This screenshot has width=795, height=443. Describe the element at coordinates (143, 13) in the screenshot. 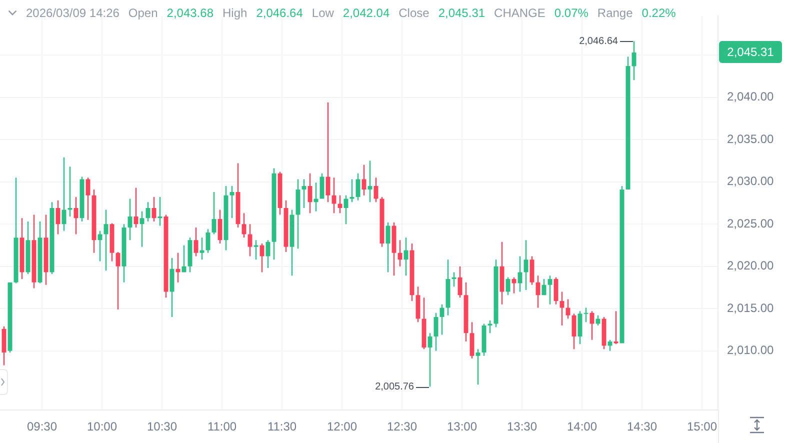

I see `annotation: Open` at that location.